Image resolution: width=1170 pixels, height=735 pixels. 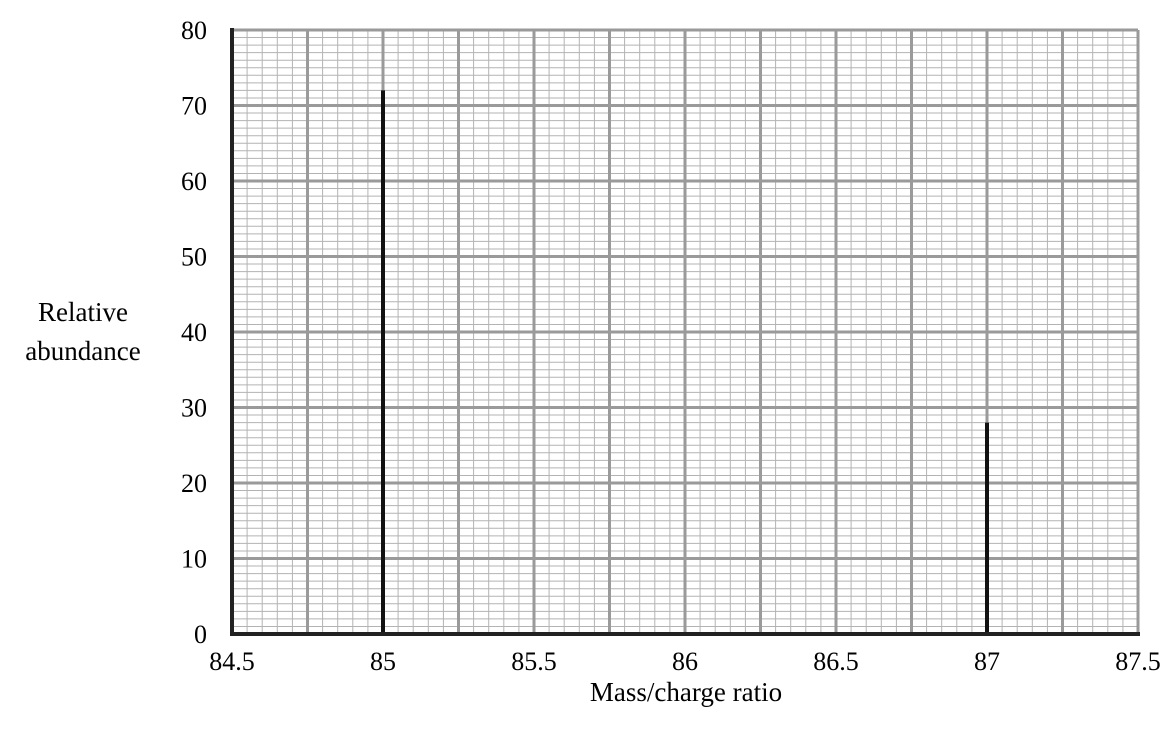 I want to click on x-tick-labels: 84.5 85 85.5 86 86.5 87 87.5, so click(x=685, y=661).